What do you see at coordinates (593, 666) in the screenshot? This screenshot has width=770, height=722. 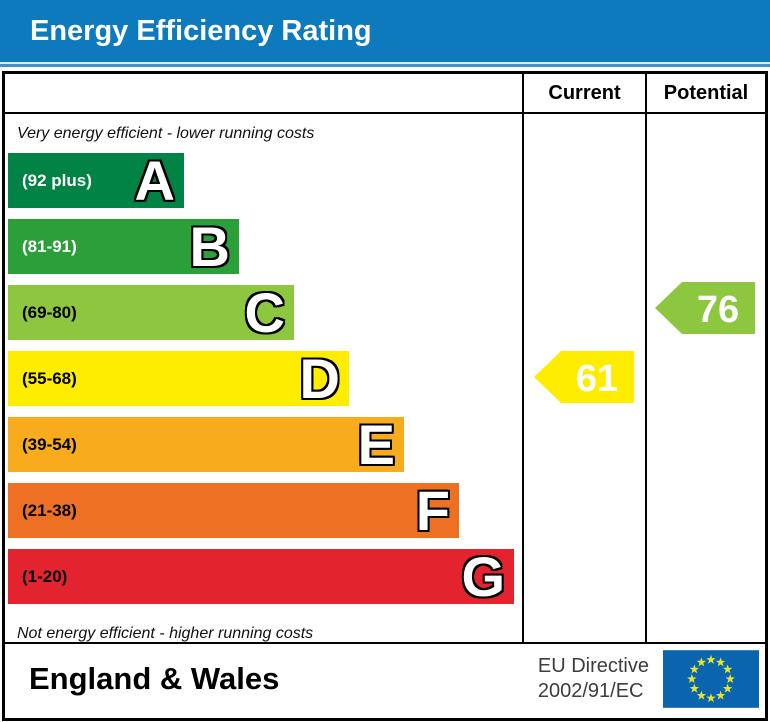 I see `eu-directive-line1: EU Directive` at bounding box center [593, 666].